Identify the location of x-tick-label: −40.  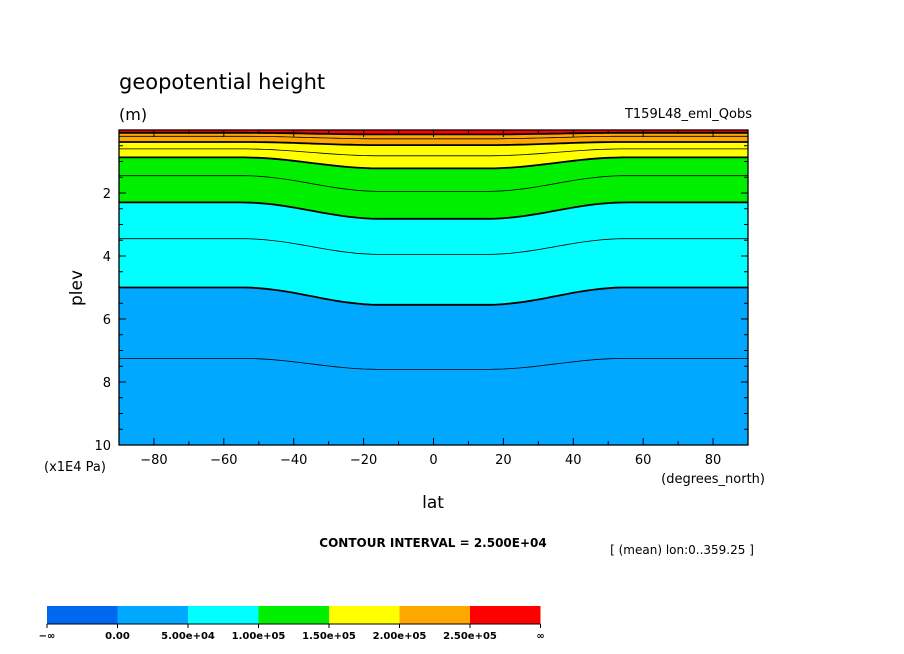
(293, 460).